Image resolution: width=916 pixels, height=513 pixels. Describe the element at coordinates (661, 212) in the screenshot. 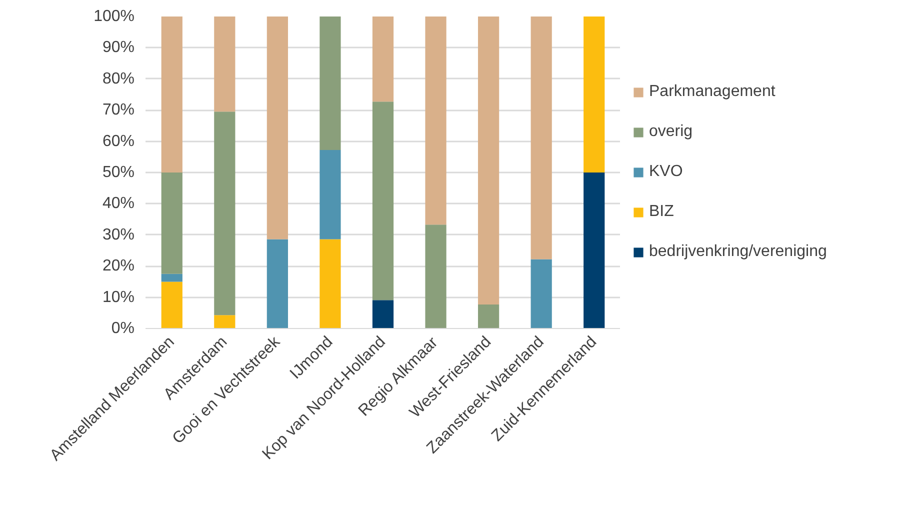

I see `legend-label: BIZ` at that location.